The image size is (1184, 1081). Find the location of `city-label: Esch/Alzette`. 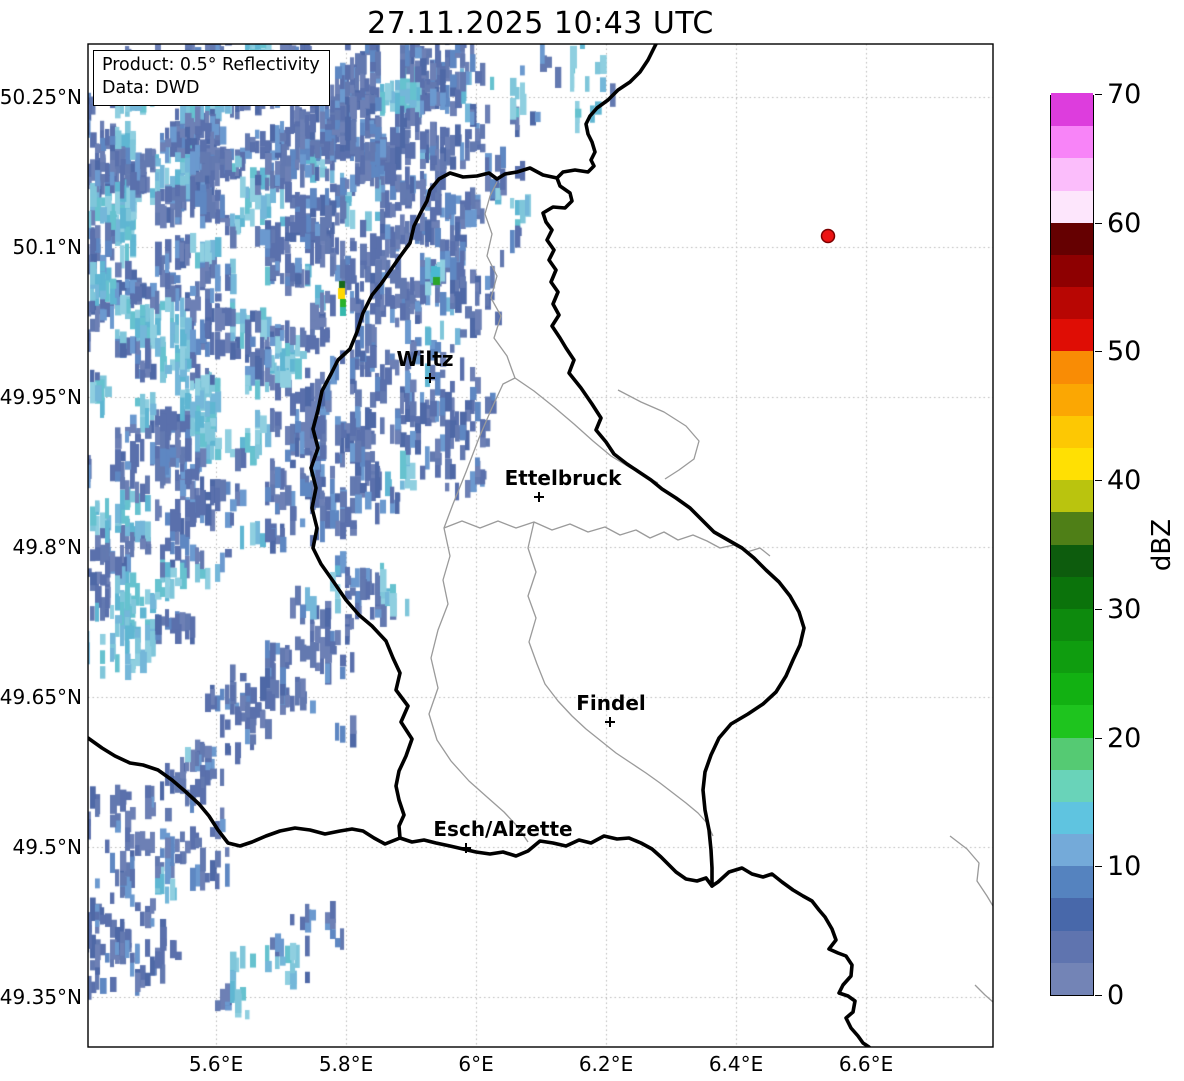

city-label: Esch/Alzette is located at coordinates (502, 829).